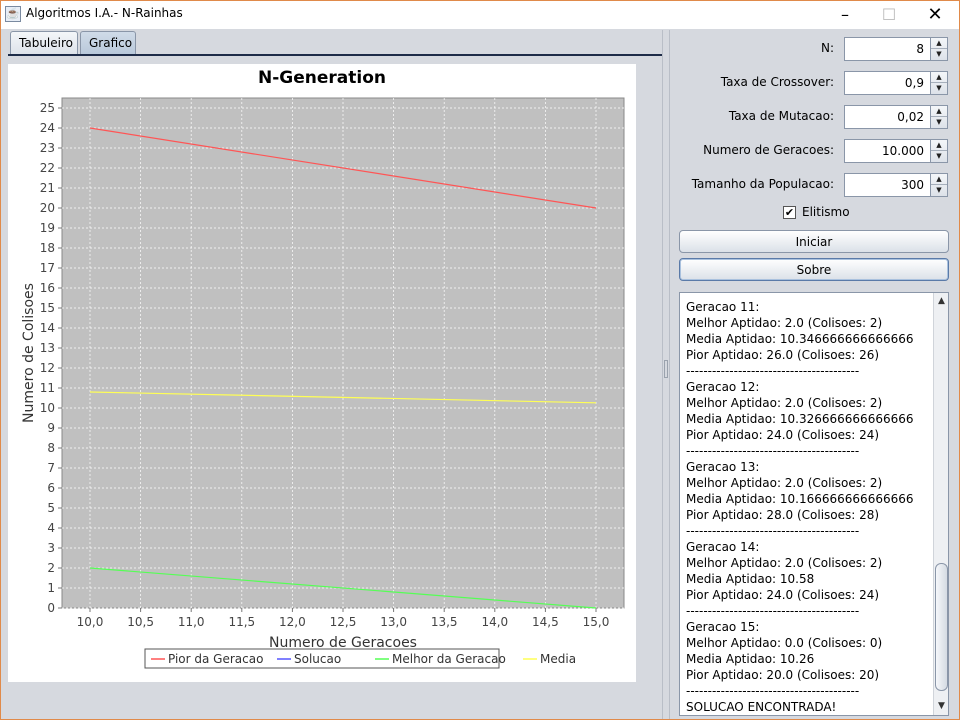 This screenshot has height=720, width=960. I want to click on scroll-up-arrow-icon: ▲, so click(941, 301).